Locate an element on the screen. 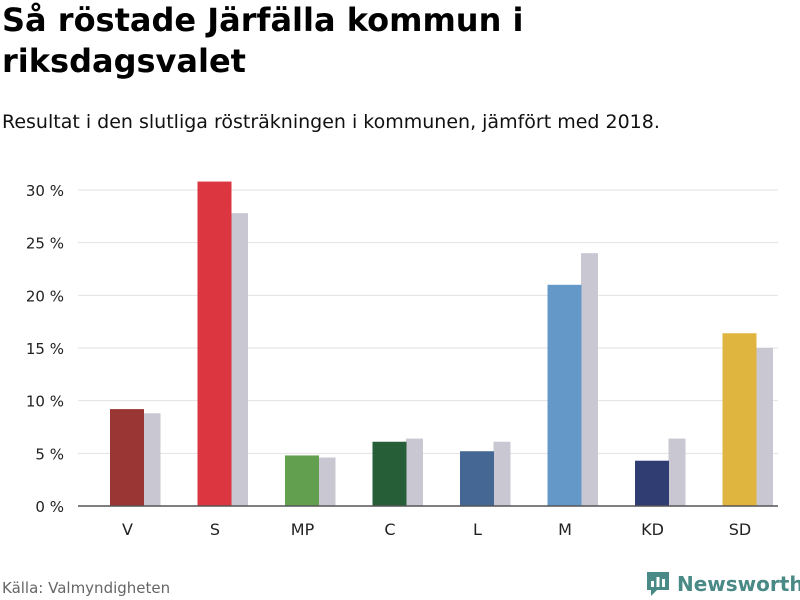 The height and width of the screenshot is (600, 800). x-tick-label: V is located at coordinates (127, 529).